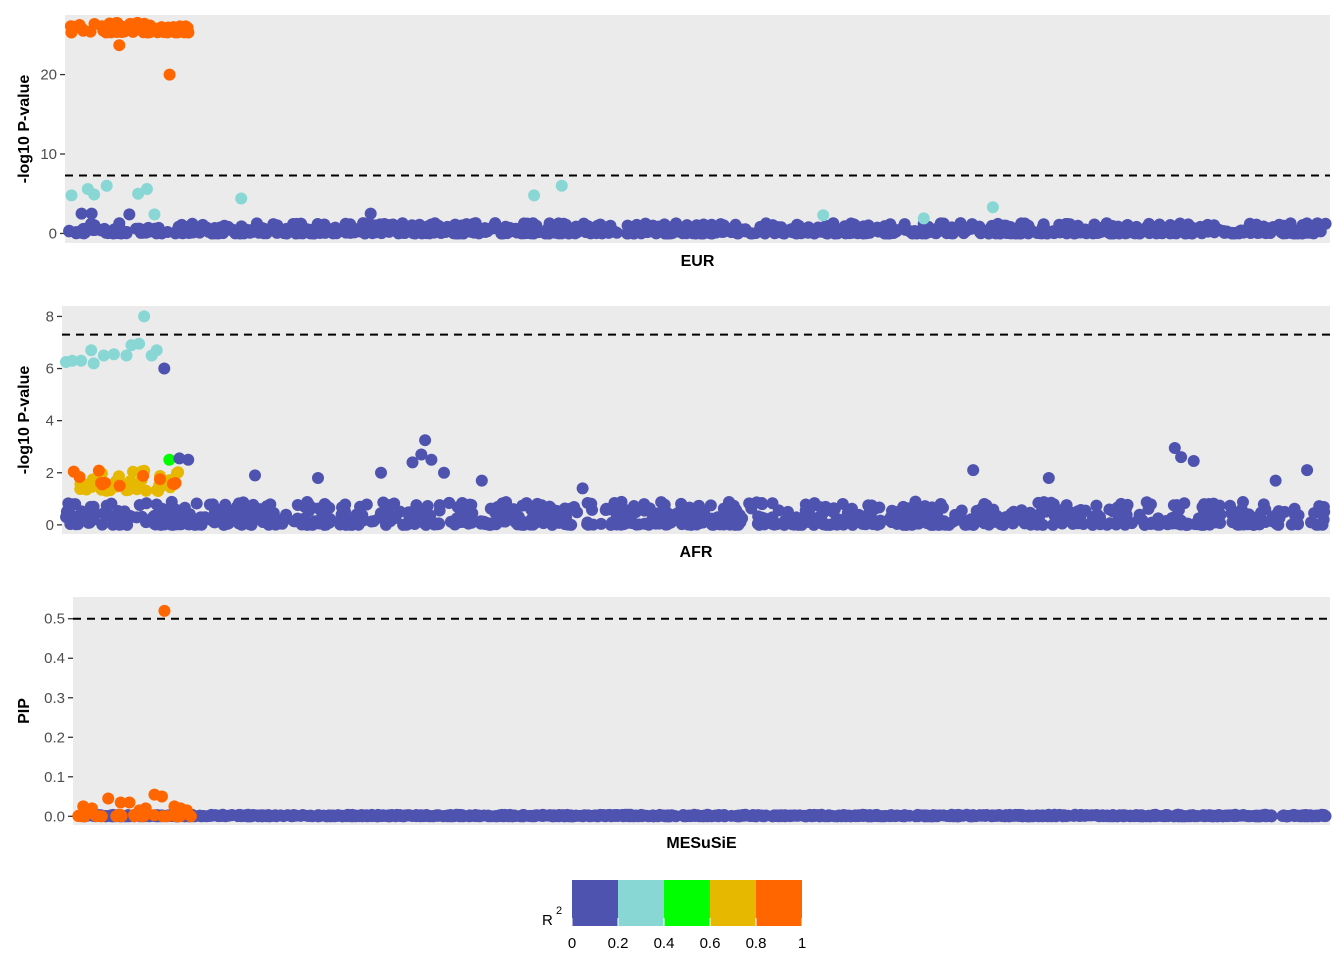  What do you see at coordinates (48, 75) in the screenshot?
I see `y-tick-label: 20` at bounding box center [48, 75].